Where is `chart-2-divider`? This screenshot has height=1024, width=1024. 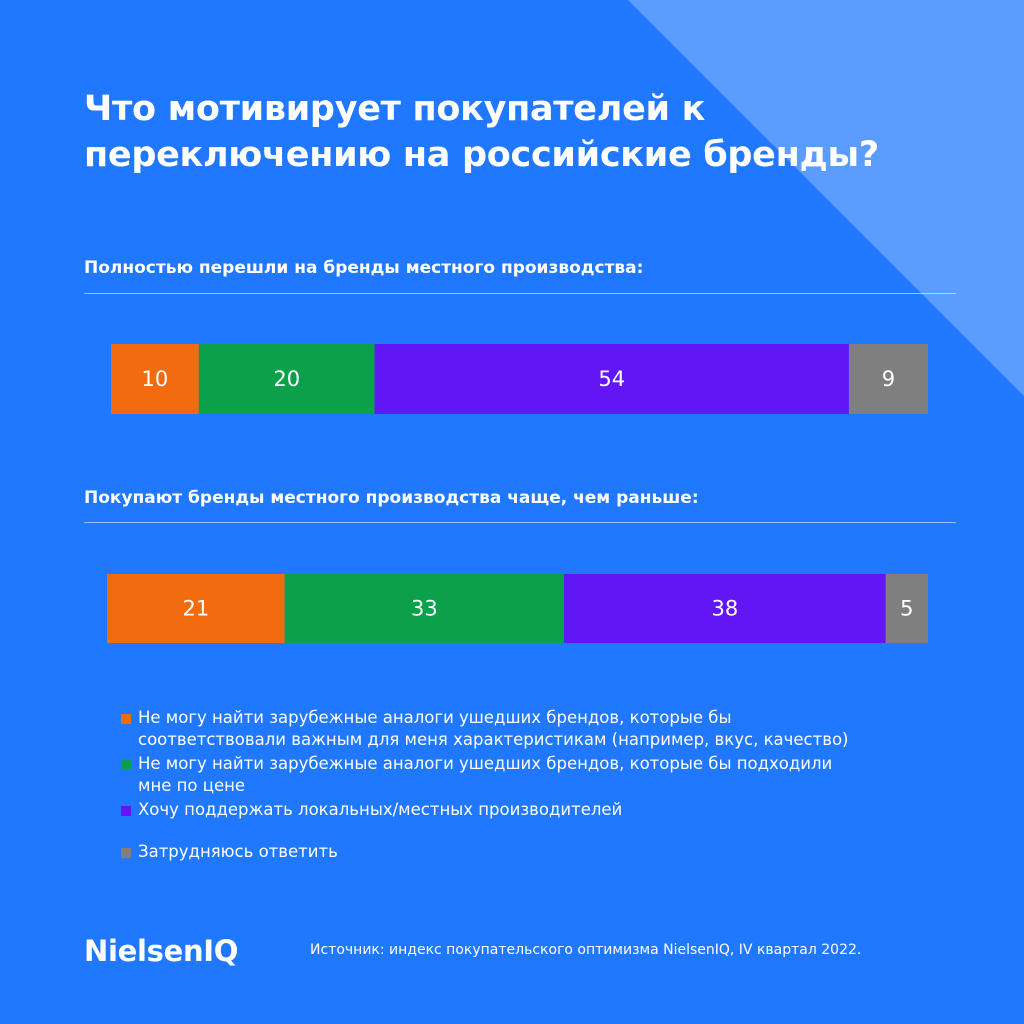
chart-2-divider is located at coordinates (520, 522).